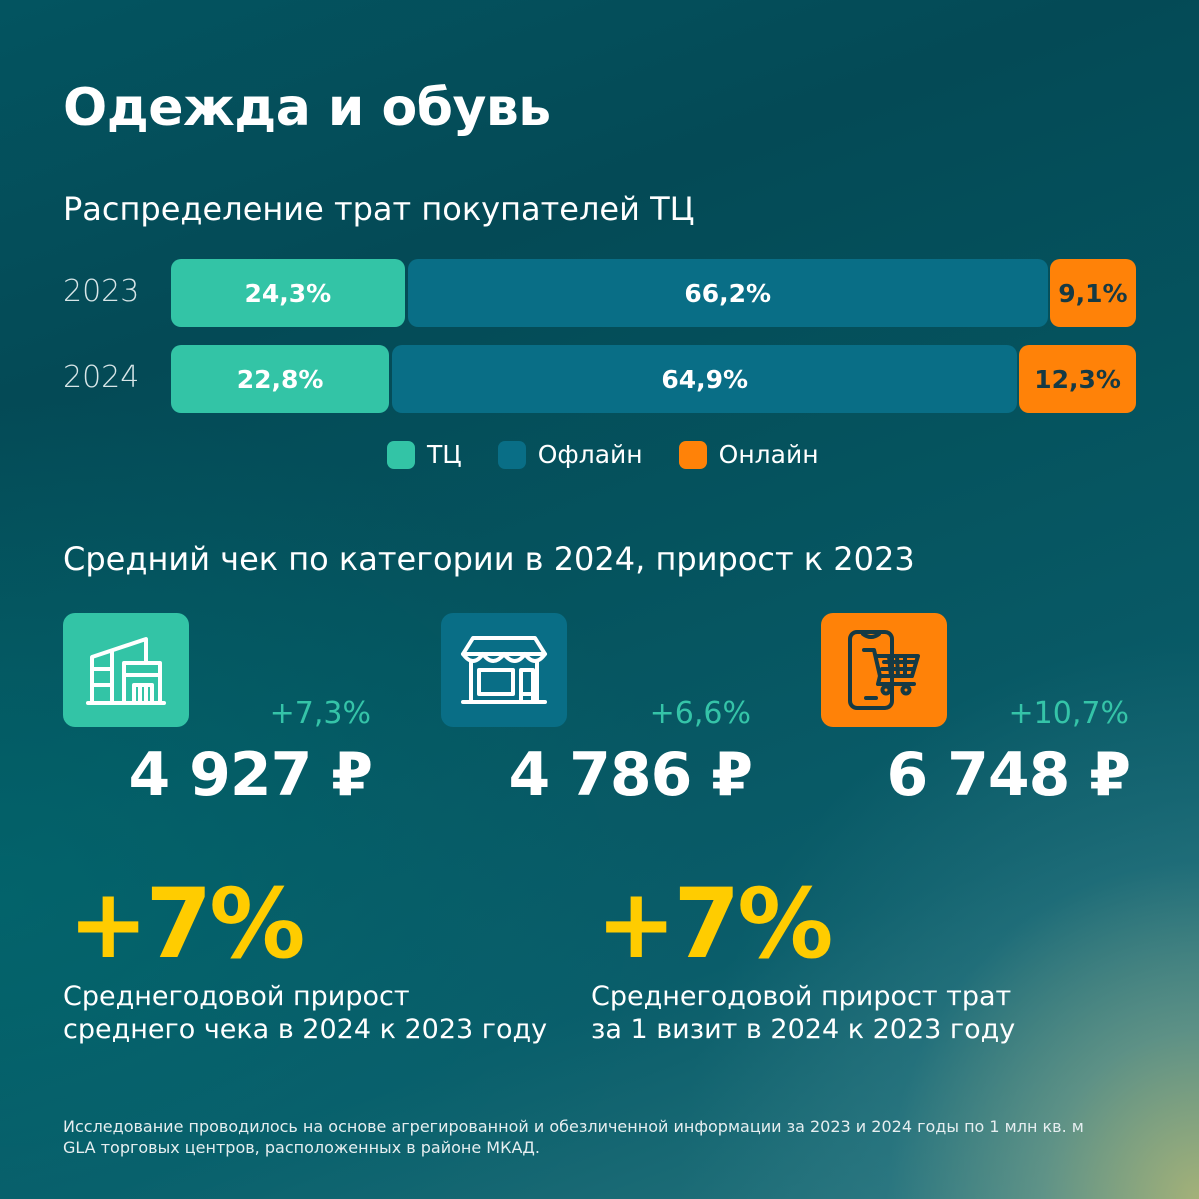 Image resolution: width=1199 pixels, height=1199 pixels. What do you see at coordinates (705, 379) in the screenshot?
I see `bar-segment-offline-2024: 64,9%` at bounding box center [705, 379].